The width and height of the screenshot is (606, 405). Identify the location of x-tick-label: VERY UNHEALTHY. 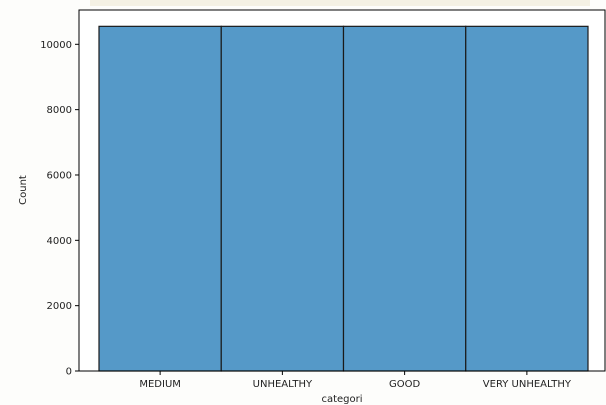
(527, 384).